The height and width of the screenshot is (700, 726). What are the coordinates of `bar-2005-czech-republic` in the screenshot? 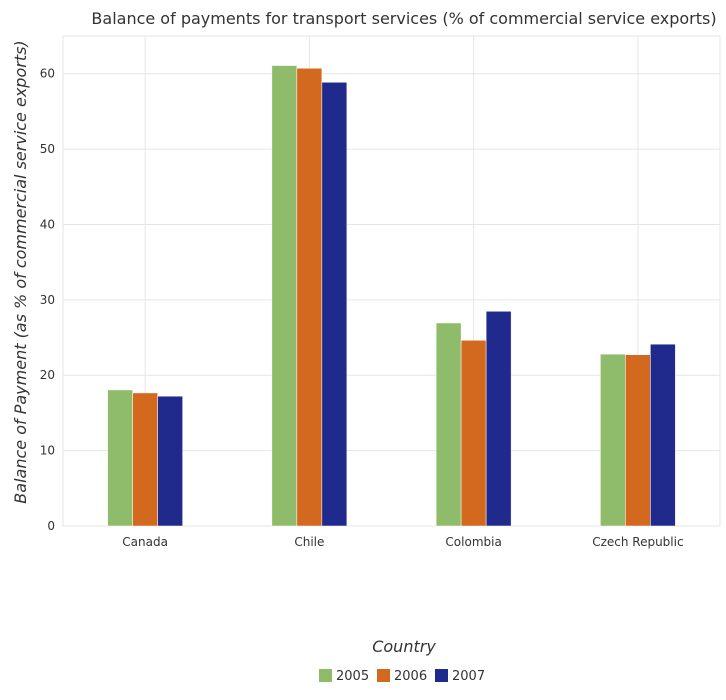 It's located at (613, 440).